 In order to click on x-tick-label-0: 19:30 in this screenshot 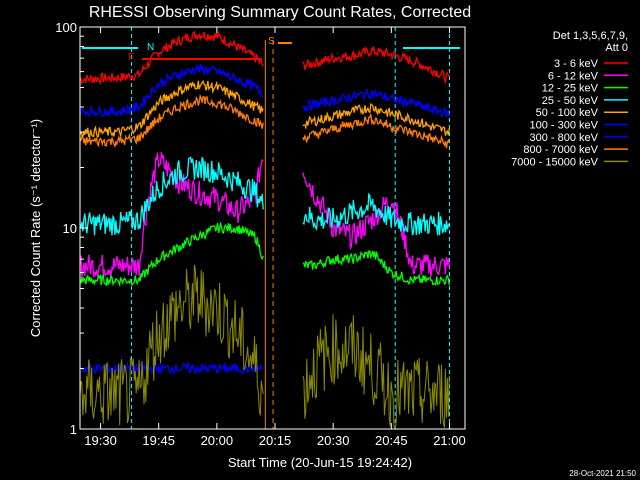, I will do `click(100, 440)`.